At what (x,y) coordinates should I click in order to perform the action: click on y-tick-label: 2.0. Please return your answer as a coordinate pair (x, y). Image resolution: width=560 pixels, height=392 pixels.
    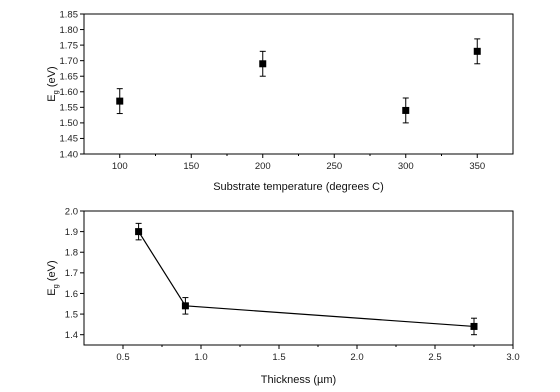
    Looking at the image, I should click on (71, 211).